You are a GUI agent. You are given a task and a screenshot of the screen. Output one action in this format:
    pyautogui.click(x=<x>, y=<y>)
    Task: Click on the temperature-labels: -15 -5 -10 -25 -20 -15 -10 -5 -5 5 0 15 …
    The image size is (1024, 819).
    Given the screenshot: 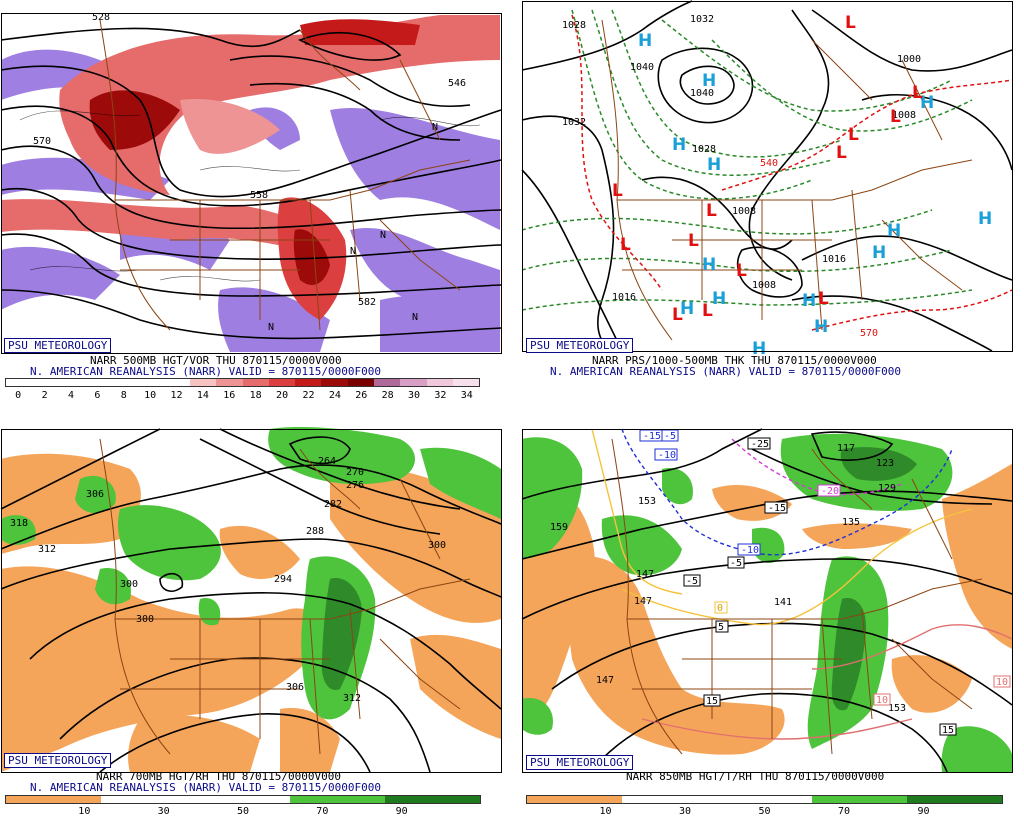 What is the action you would take?
    pyautogui.click(x=825, y=582)
    